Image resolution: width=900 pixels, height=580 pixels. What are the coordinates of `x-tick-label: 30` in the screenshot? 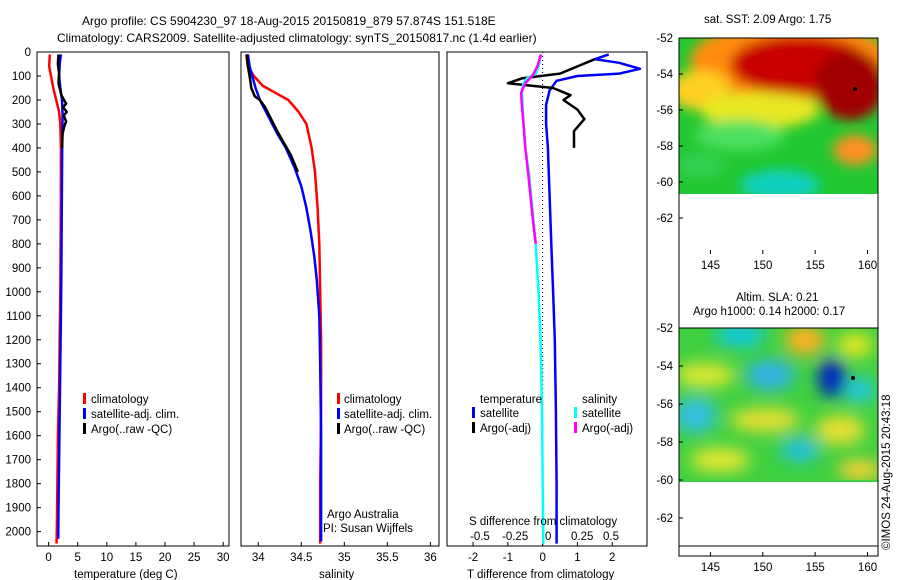 It's located at (223, 558).